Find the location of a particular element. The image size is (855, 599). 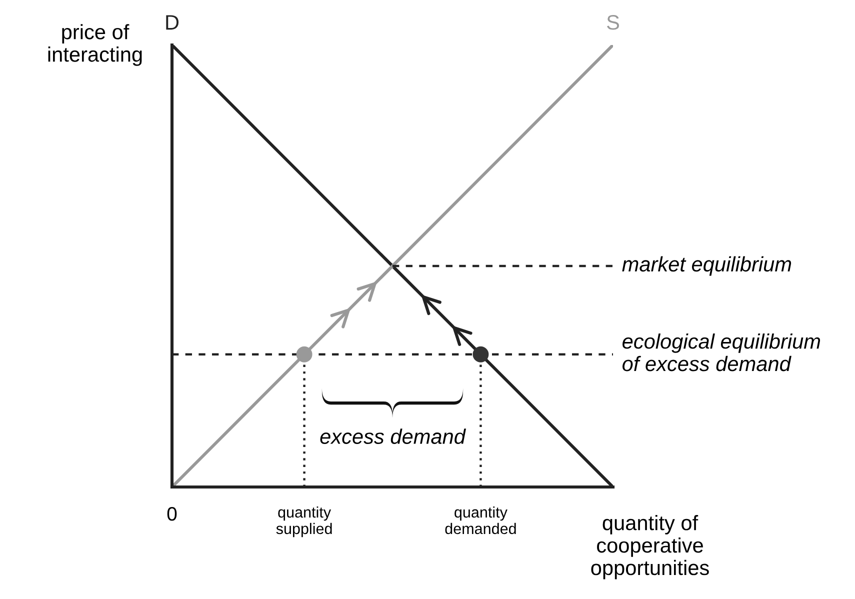

text: ecological equilibrium of excess demand is located at coordinates (721, 352).